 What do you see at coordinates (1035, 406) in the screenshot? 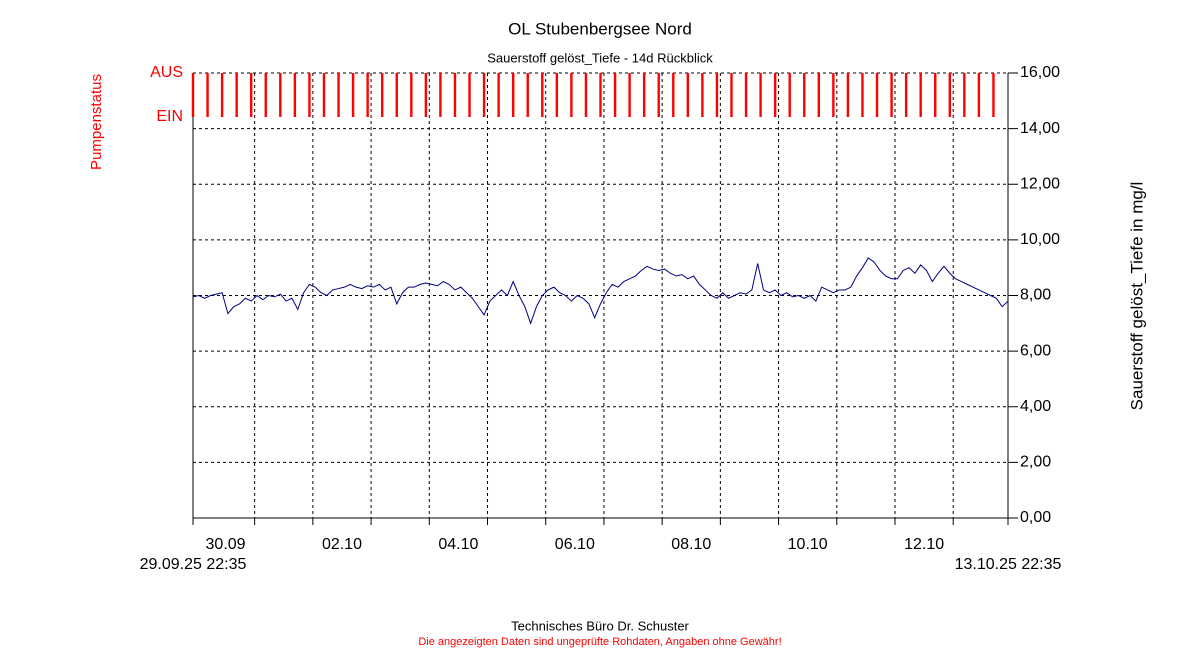
I see `y-tick-label: 4,00` at bounding box center [1035, 406].